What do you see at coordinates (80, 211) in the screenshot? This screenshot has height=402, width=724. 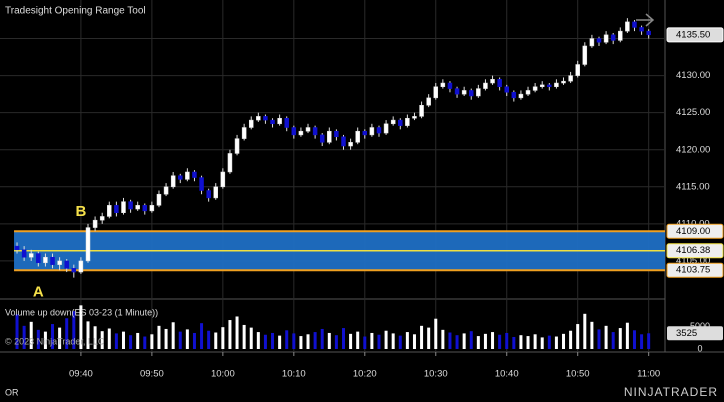 I see `annotation: B` at bounding box center [80, 211].